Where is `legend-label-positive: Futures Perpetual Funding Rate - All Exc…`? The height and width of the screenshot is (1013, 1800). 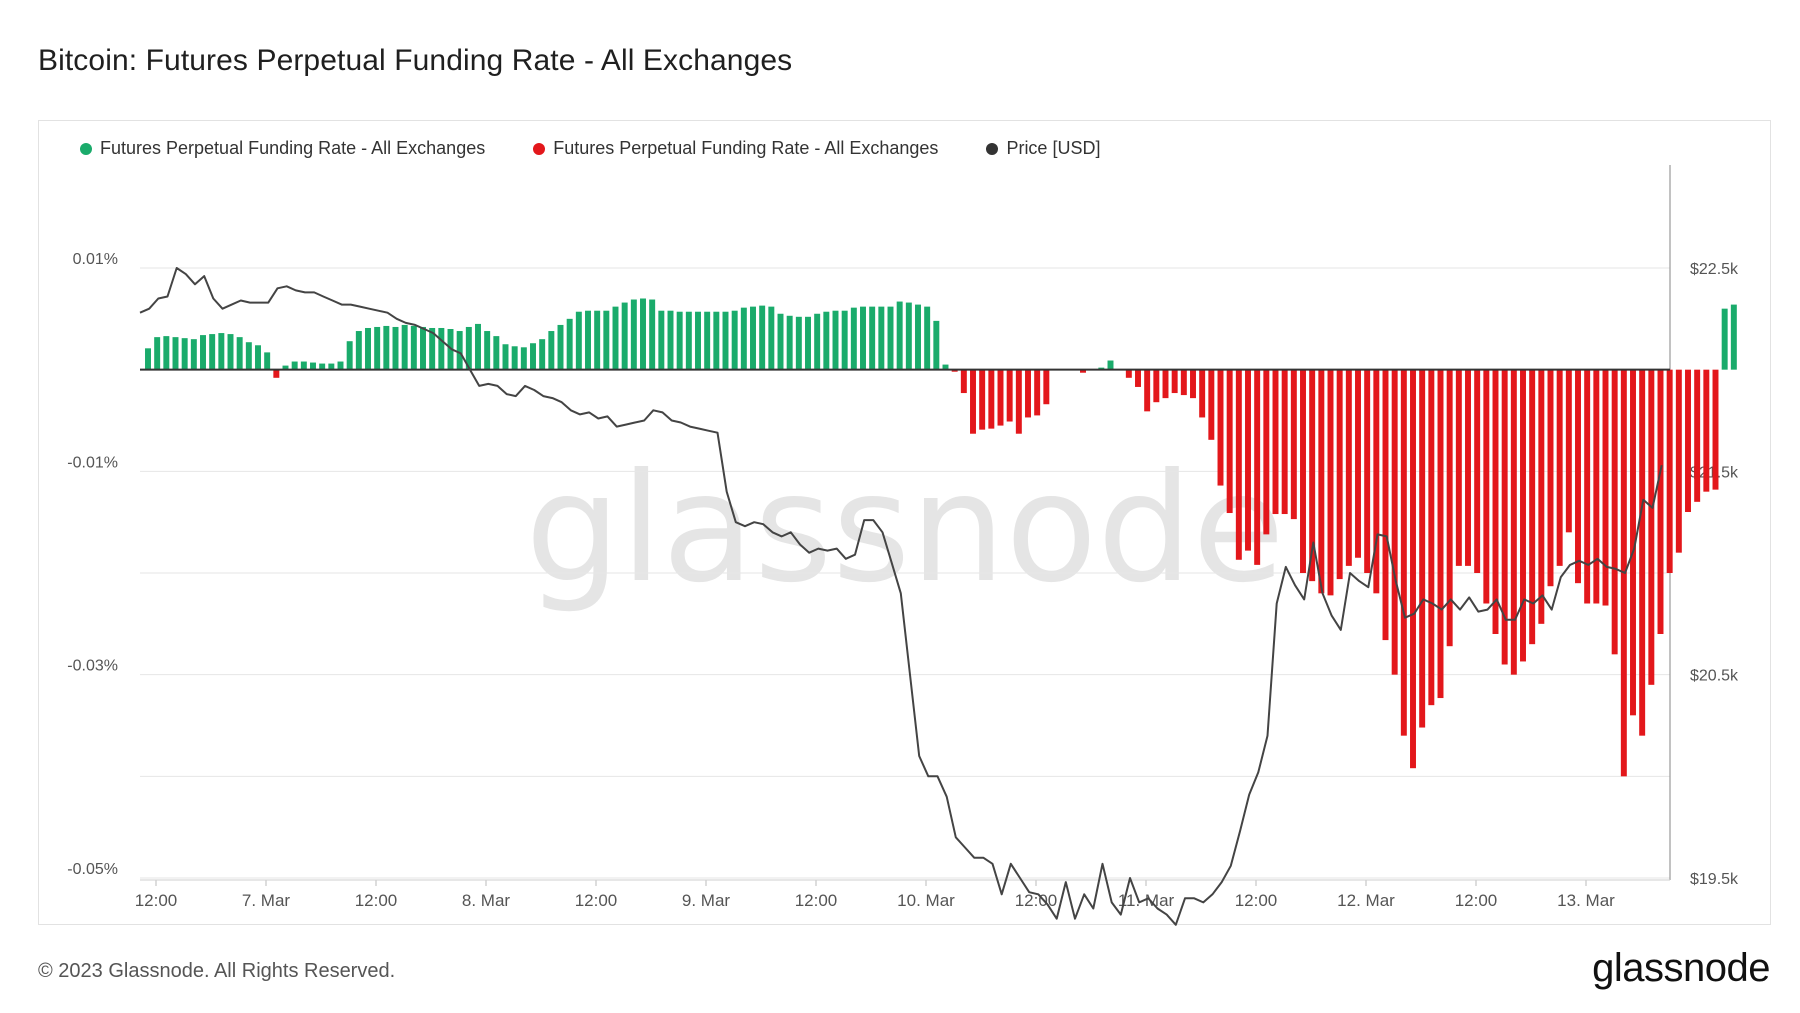 legend-label-positive: Futures Perpetual Funding Rate - All Exc… is located at coordinates (293, 148).